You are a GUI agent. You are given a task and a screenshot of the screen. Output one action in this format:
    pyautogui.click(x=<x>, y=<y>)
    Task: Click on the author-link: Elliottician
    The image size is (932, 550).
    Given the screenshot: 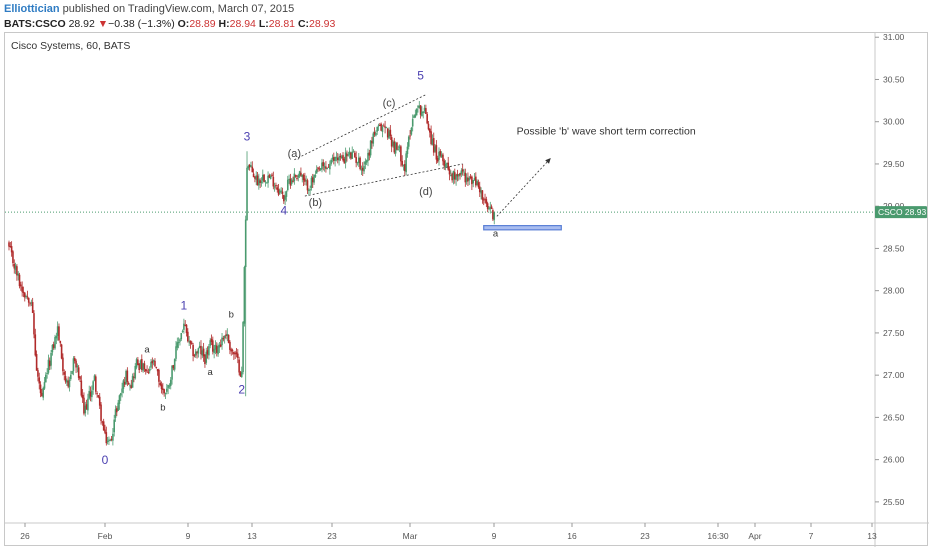 What is the action you would take?
    pyautogui.click(x=32, y=9)
    